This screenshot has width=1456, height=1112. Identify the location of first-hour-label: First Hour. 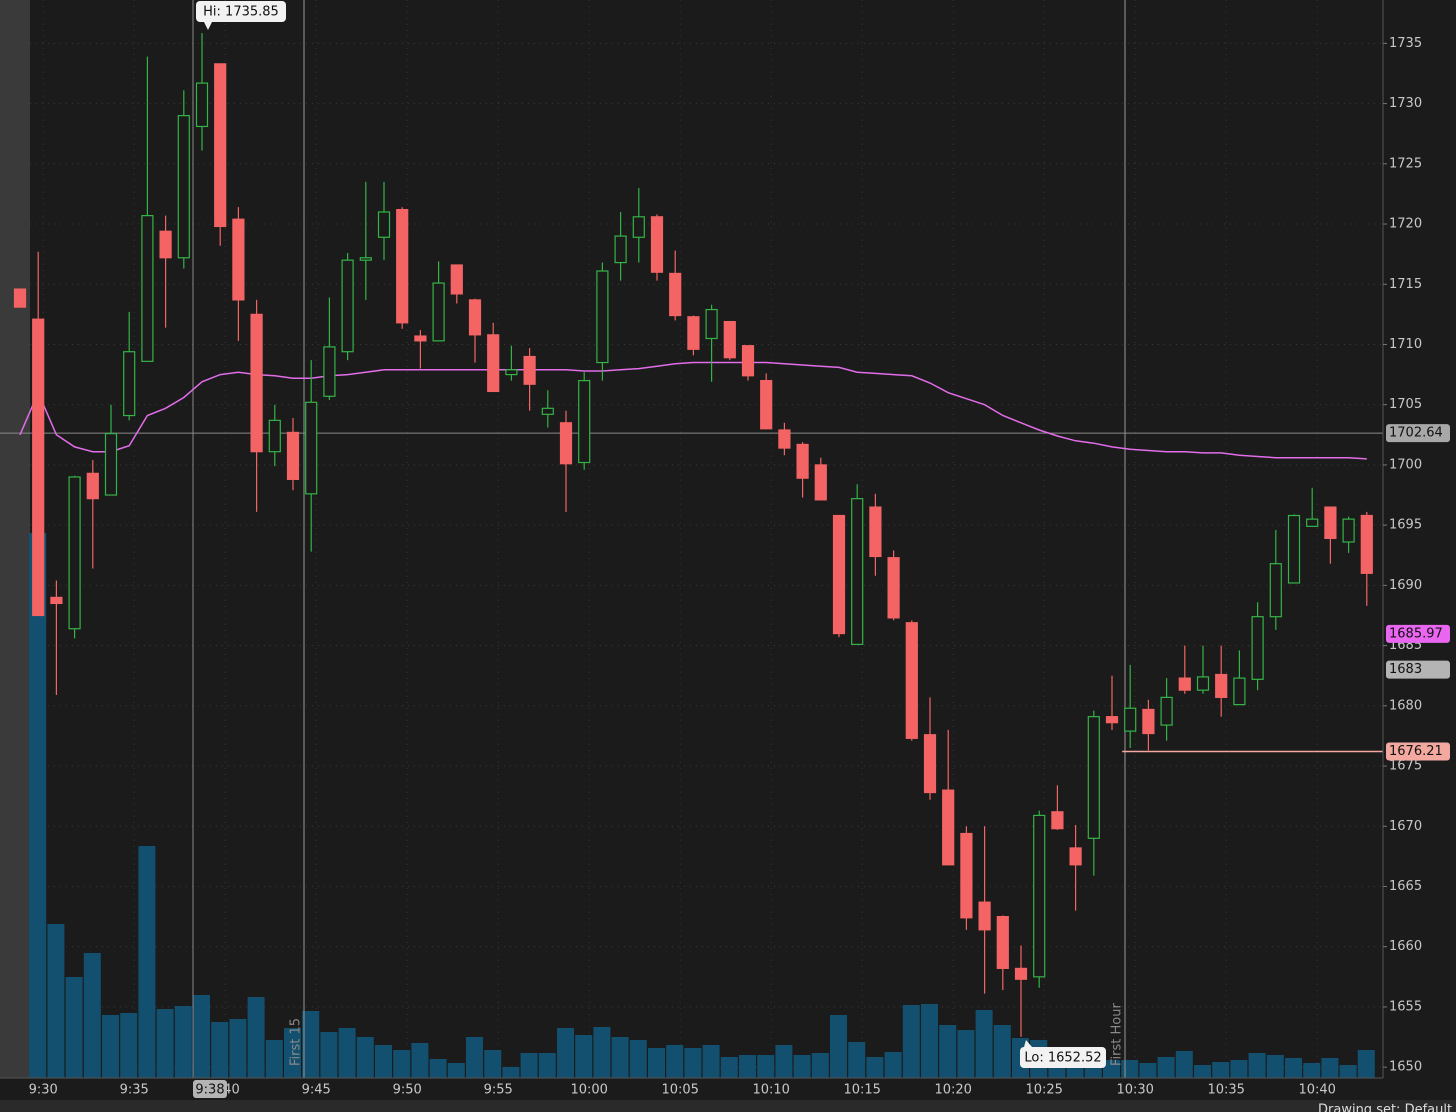
(1117, 1034).